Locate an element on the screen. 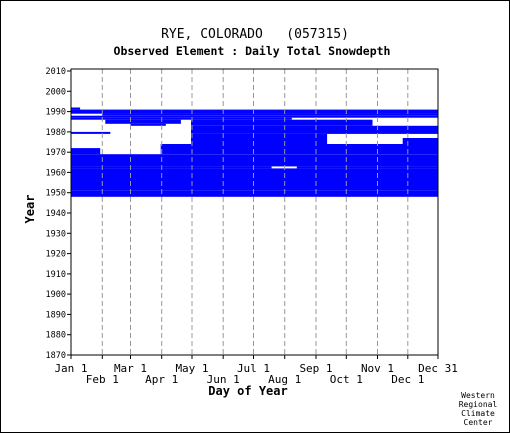  x-tick-label: Oct 1 is located at coordinates (346, 379).